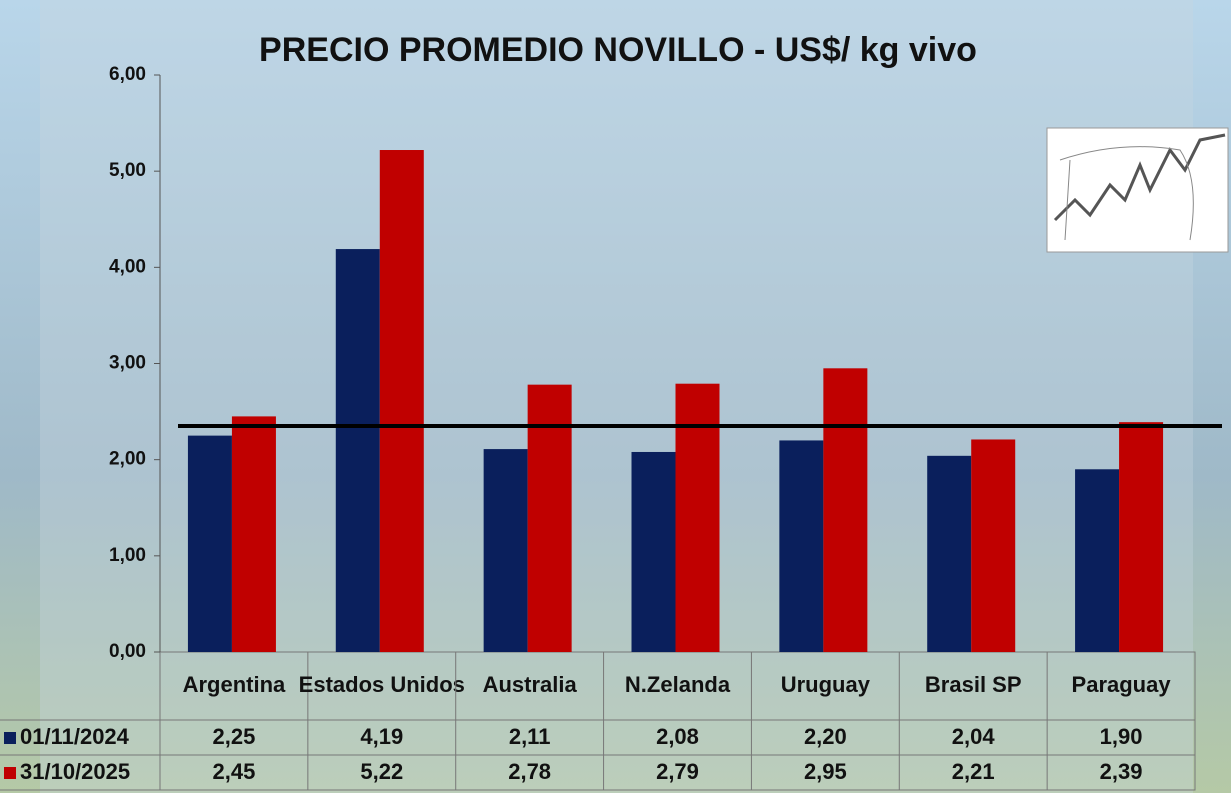  What do you see at coordinates (530, 736) in the screenshot?
I see `value-label: 2,11` at bounding box center [530, 736].